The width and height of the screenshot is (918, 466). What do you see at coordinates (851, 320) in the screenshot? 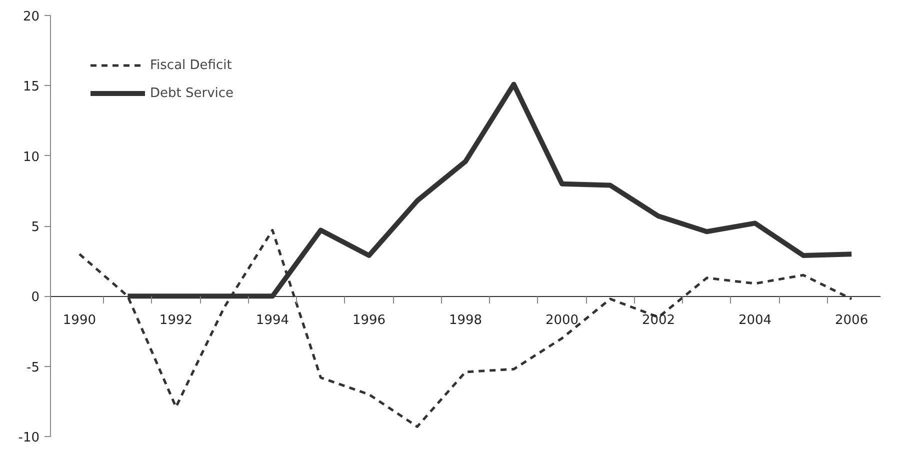
I see `x-tick-label: 2006` at bounding box center [851, 320].